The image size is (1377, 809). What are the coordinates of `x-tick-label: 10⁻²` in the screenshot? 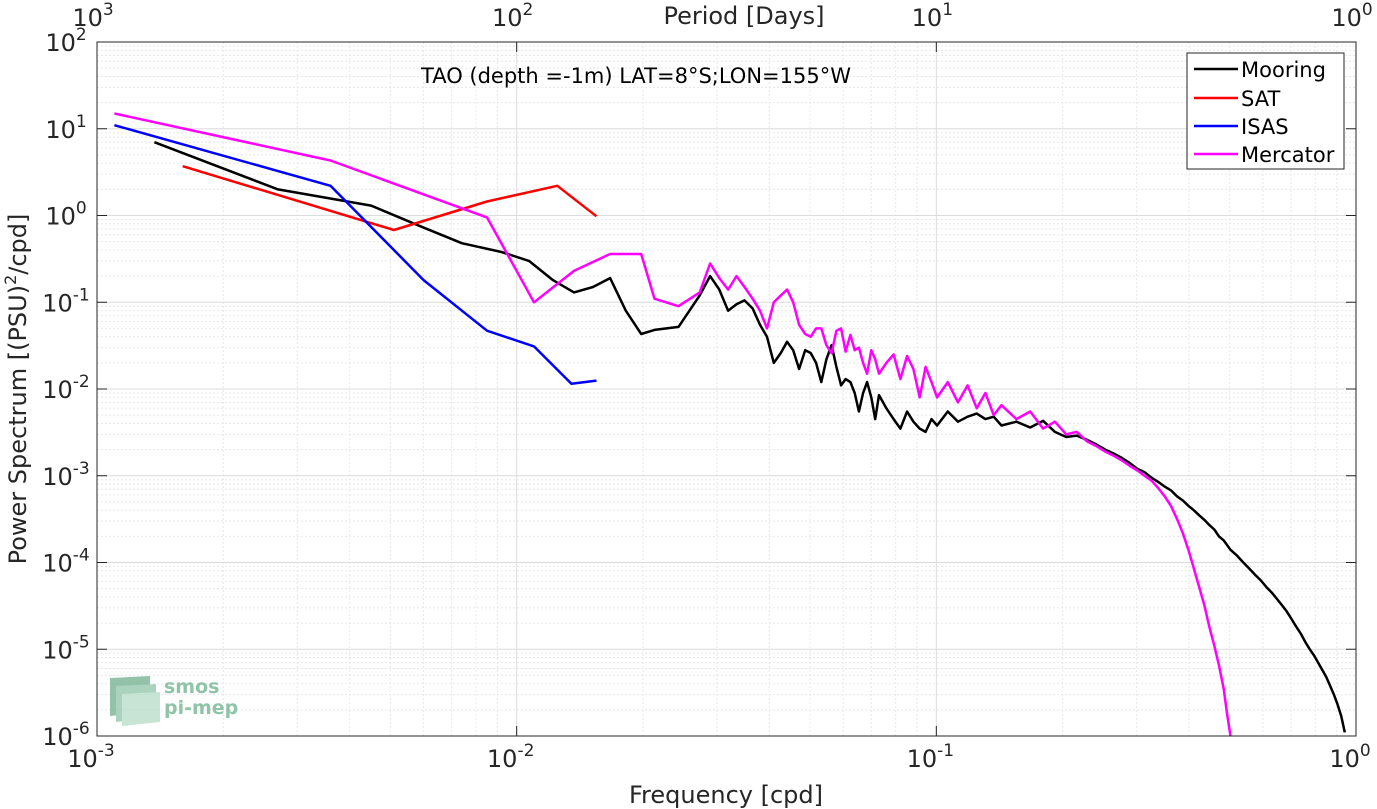 It's located at (510, 757).